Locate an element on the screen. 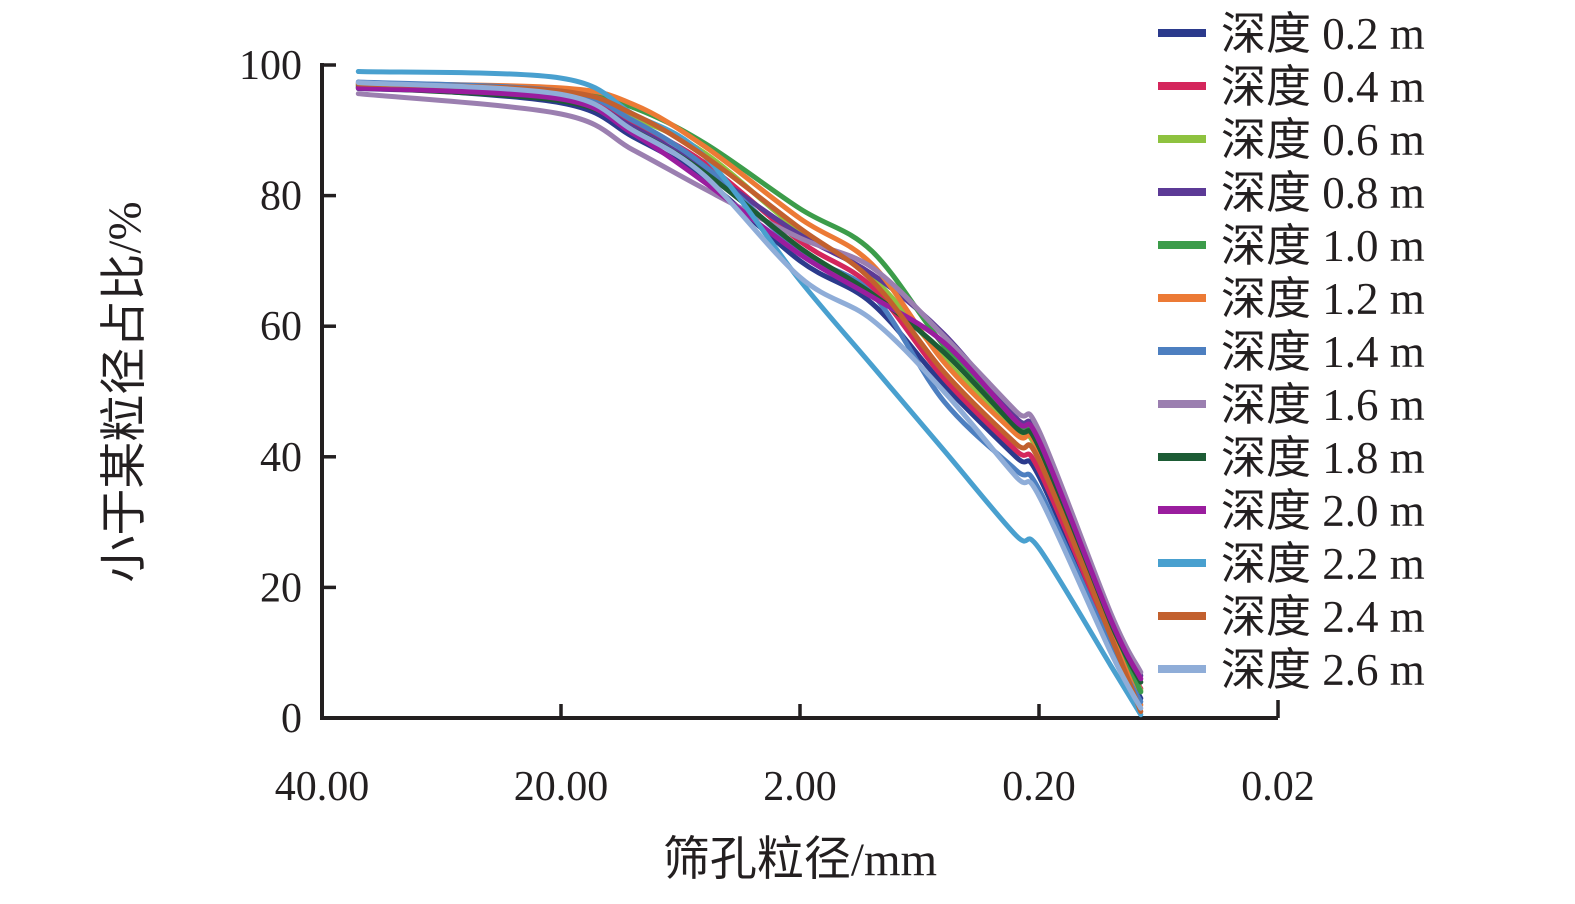 This screenshot has width=1575, height=904. y-tick-label: 20 is located at coordinates (281, 588).